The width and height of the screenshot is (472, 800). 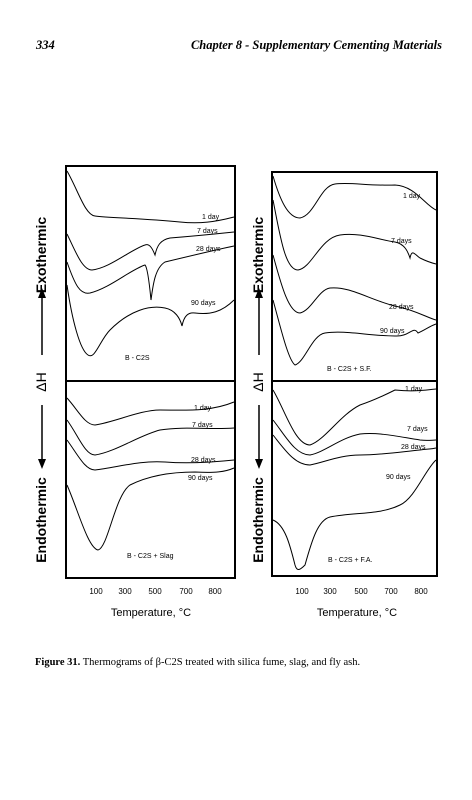 I want to click on curve-tl-1day, so click(x=150, y=197).